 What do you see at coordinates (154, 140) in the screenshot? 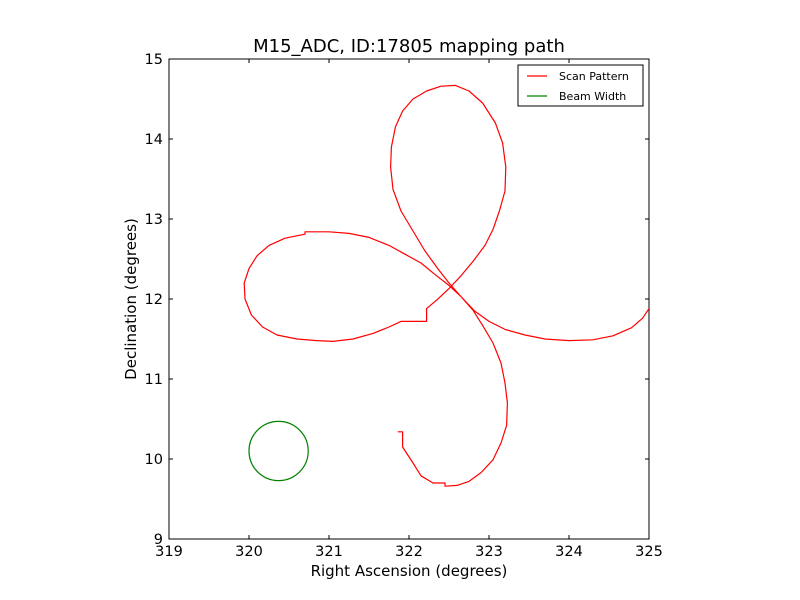
I see `y-tick-label: 14` at bounding box center [154, 140].